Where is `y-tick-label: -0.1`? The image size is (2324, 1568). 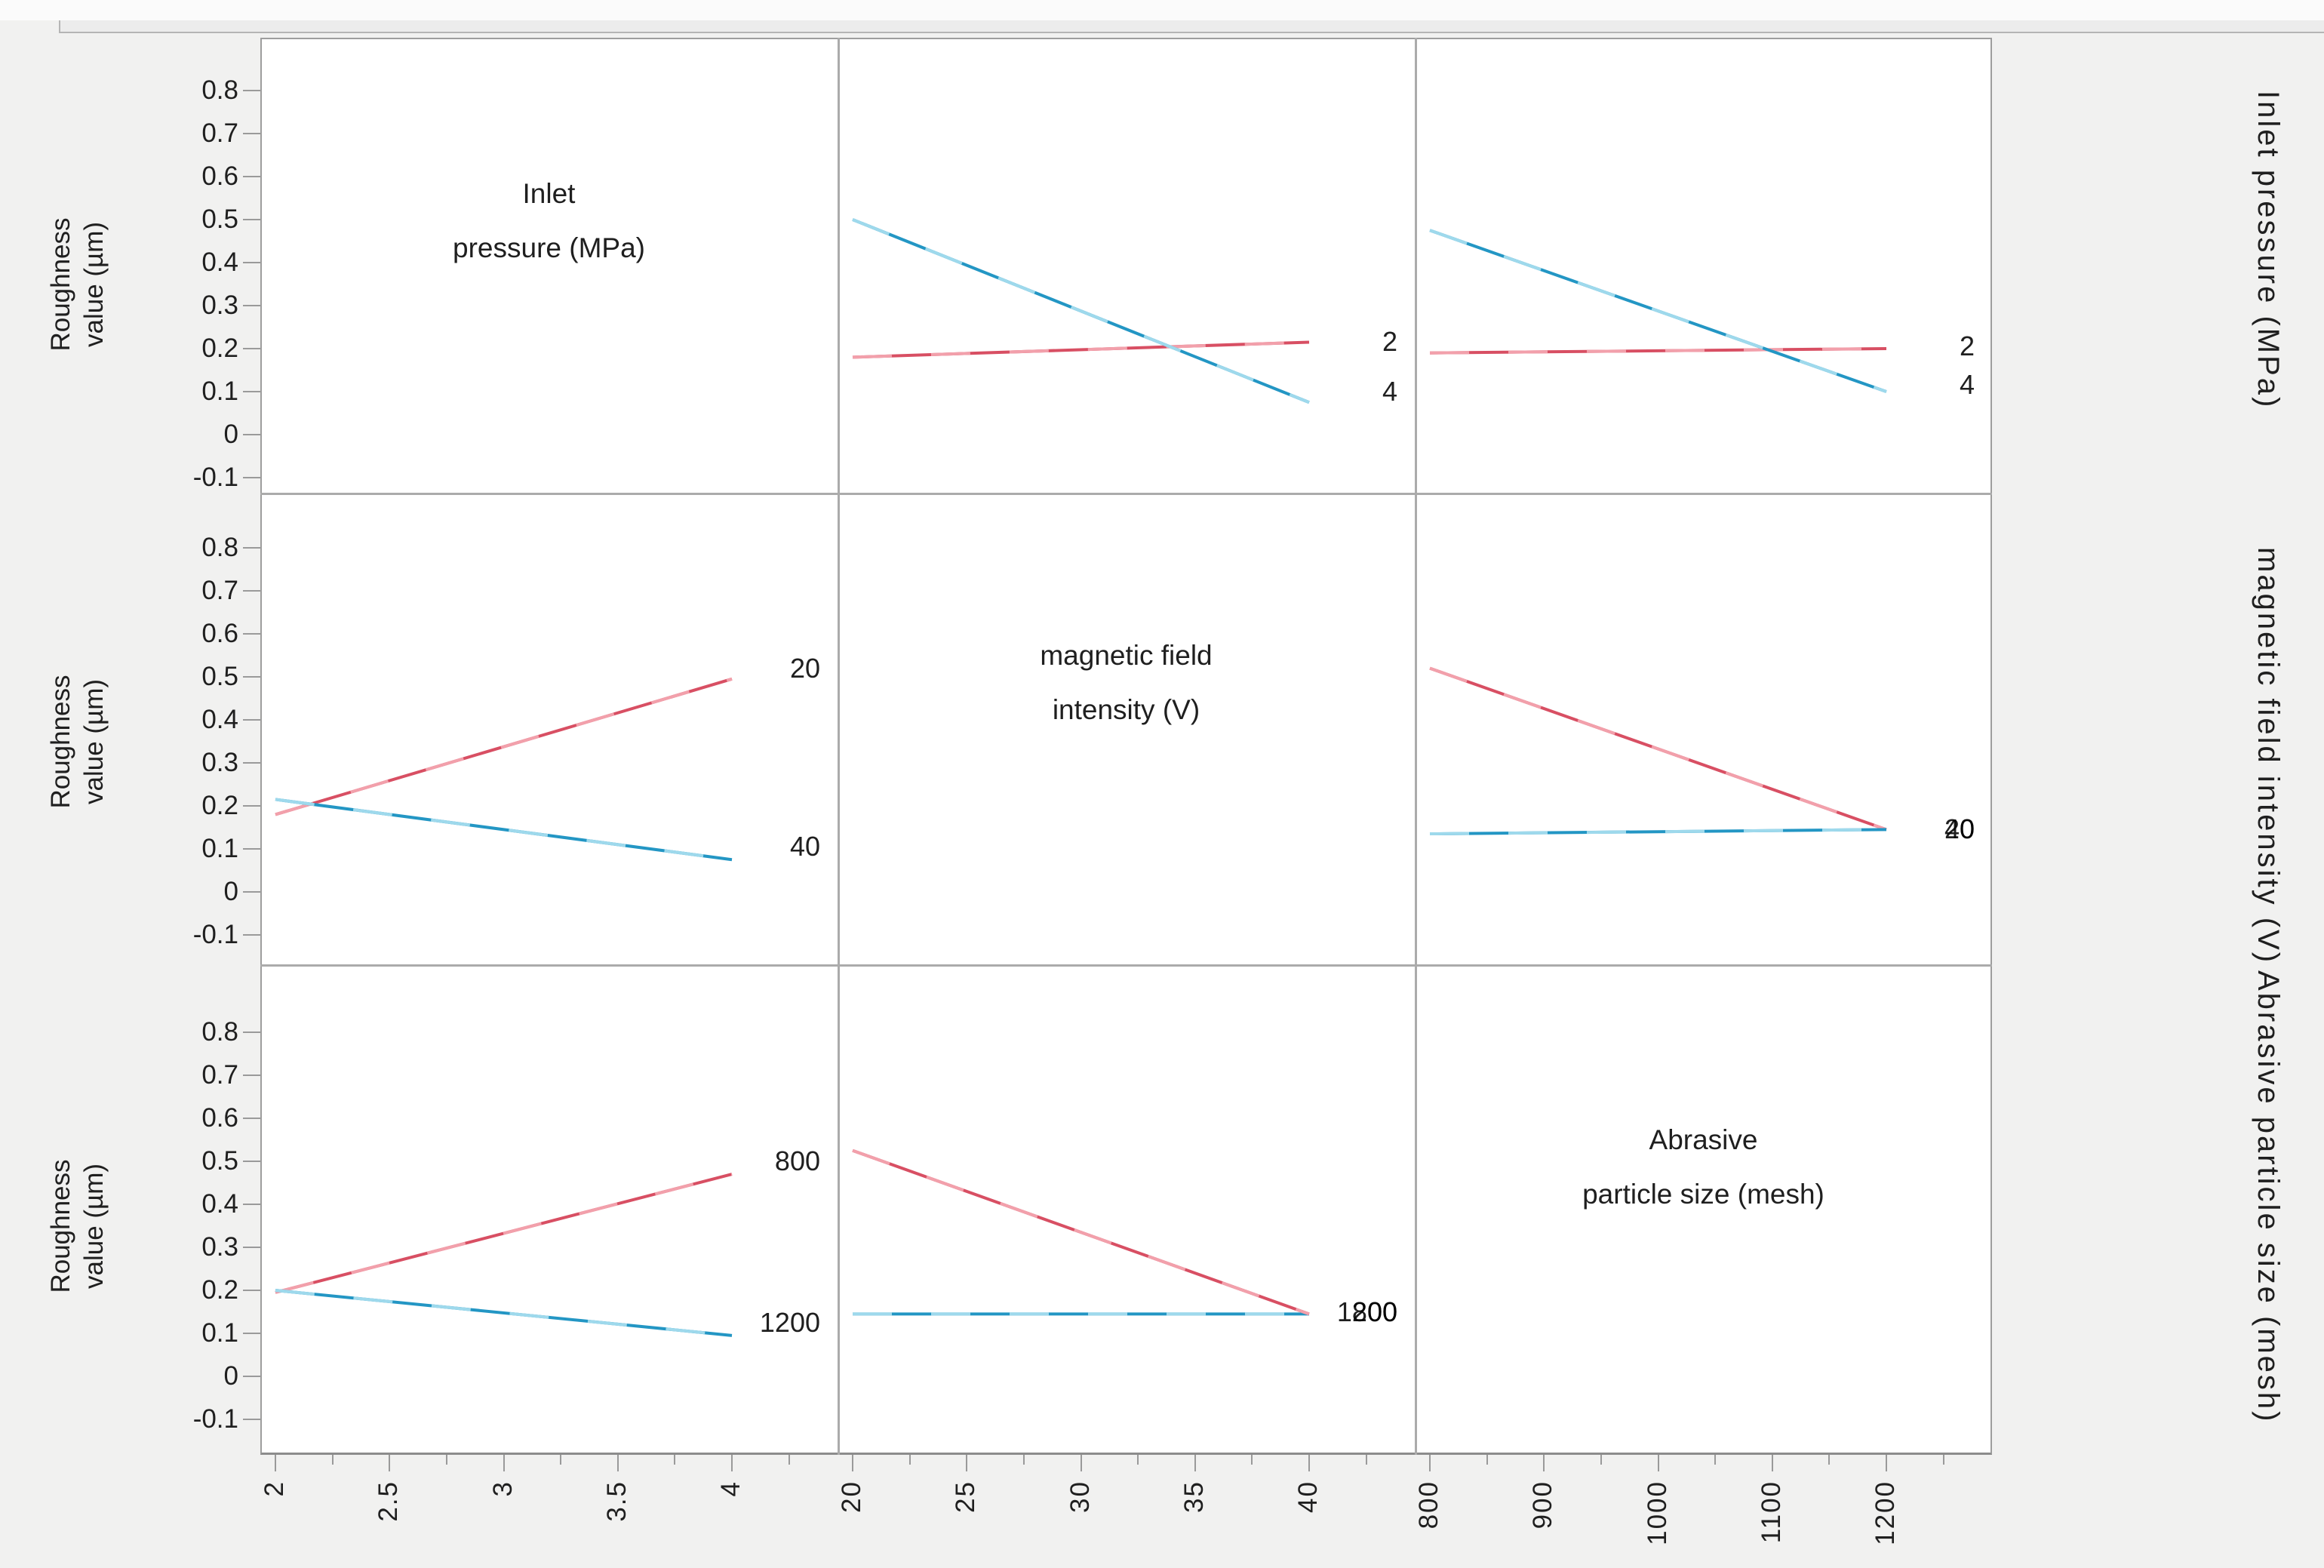 y-tick-label: -0.1 is located at coordinates (215, 934).